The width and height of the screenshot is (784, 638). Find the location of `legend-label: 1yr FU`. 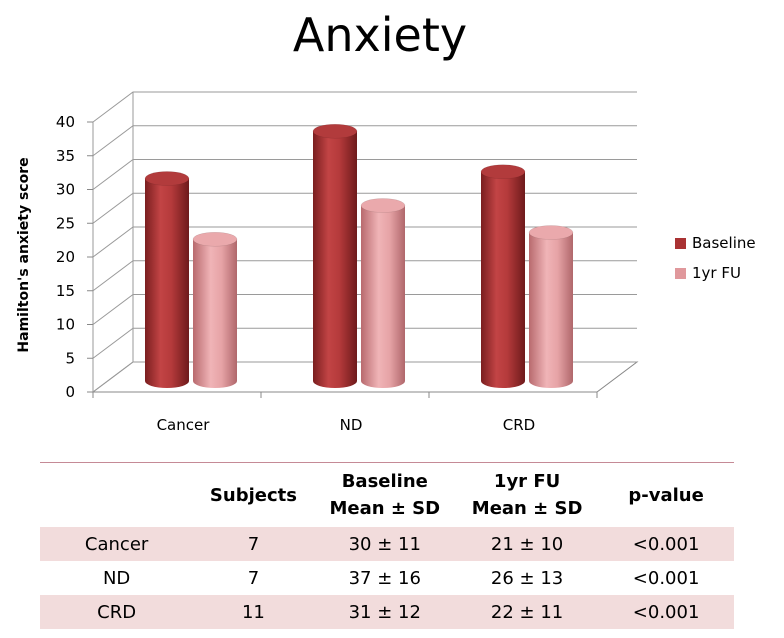

legend-label: 1yr FU is located at coordinates (716, 273).